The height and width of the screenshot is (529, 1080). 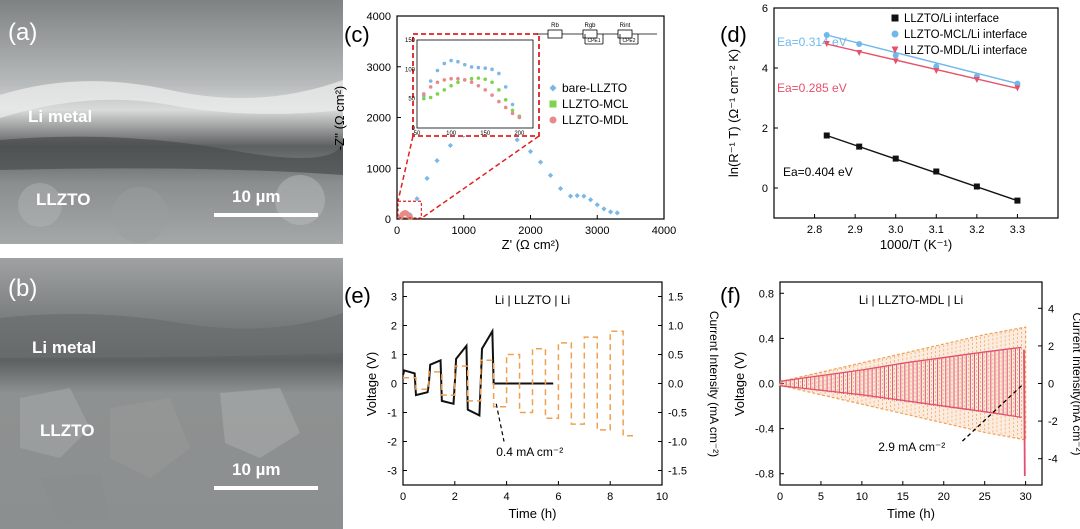 I want to click on f-annotation-arrow, so click(x=990, y=414).